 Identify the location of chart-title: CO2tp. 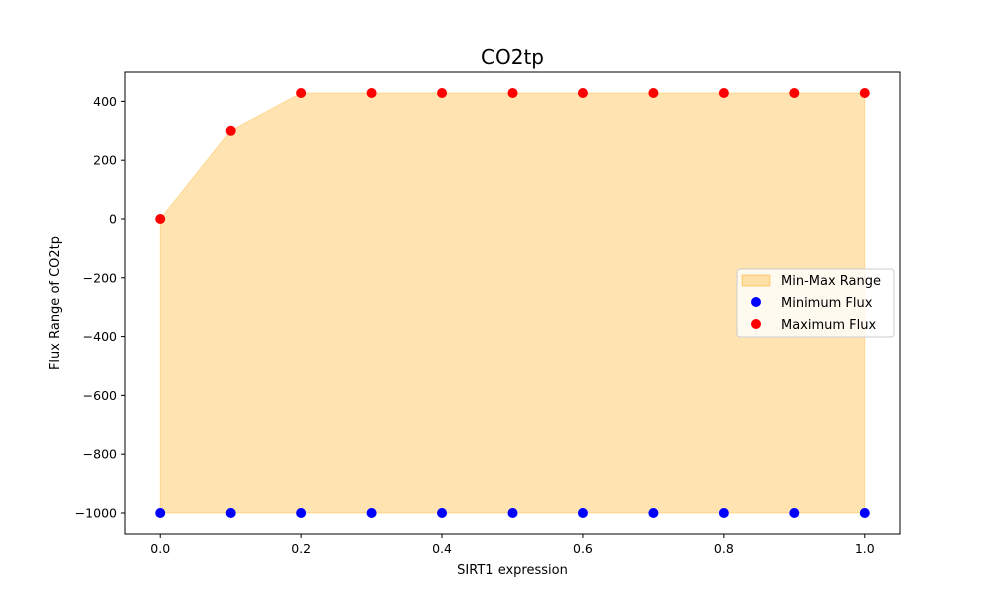
(512, 57).